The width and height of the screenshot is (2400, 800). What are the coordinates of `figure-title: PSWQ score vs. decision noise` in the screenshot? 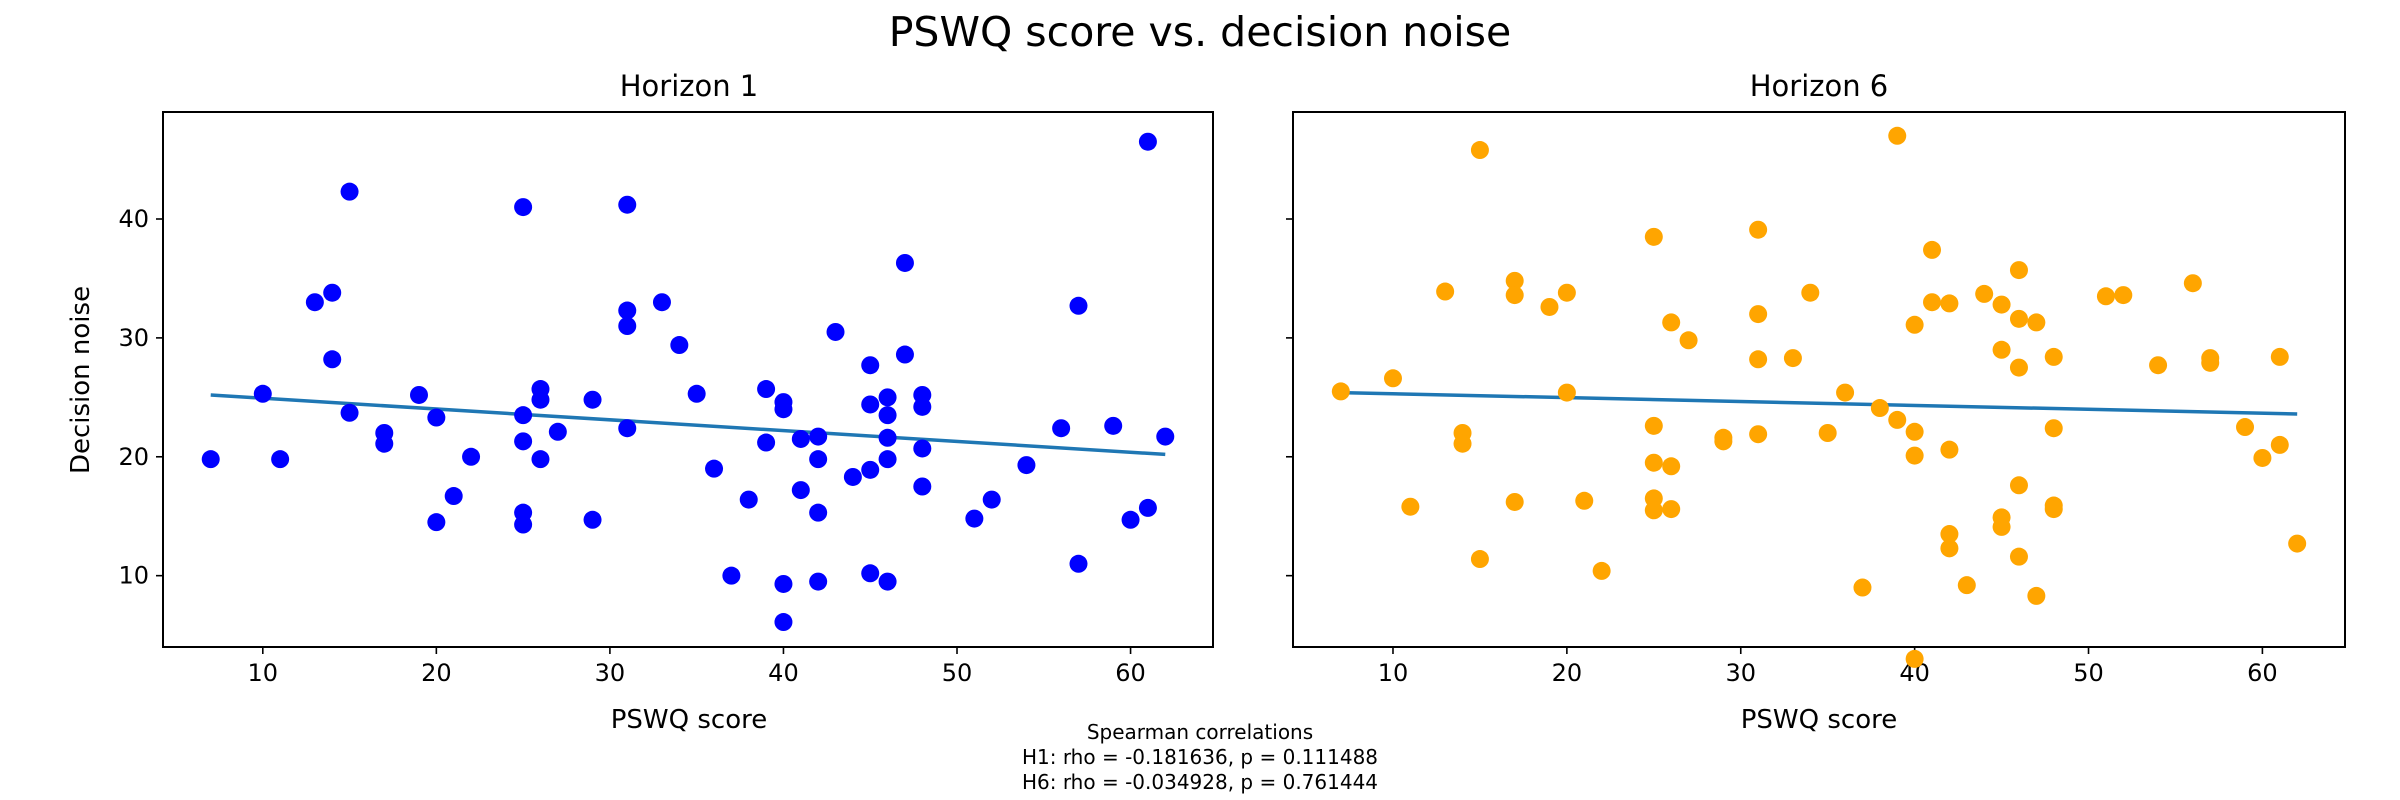 It's located at (1200, 32).